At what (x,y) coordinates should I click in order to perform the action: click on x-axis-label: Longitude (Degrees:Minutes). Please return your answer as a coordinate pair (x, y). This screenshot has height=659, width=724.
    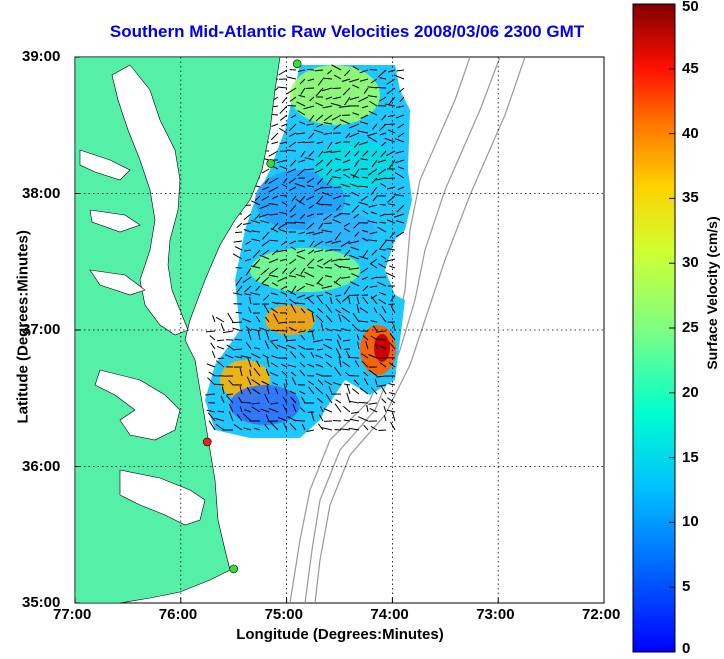
    Looking at the image, I should click on (340, 634).